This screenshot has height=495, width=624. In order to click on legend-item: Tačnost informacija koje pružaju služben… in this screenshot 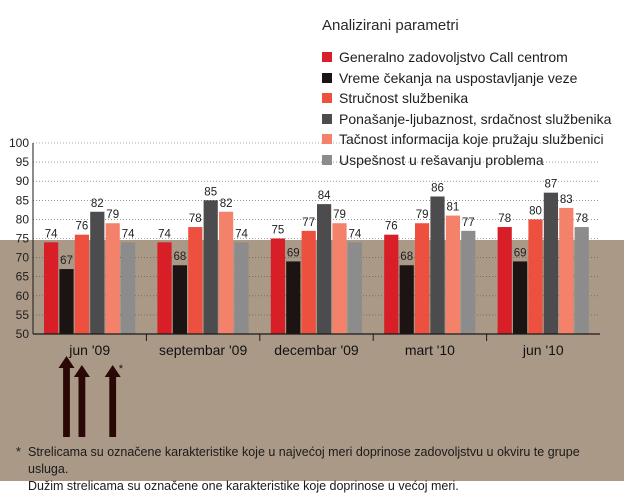, I will do `click(466, 139)`.